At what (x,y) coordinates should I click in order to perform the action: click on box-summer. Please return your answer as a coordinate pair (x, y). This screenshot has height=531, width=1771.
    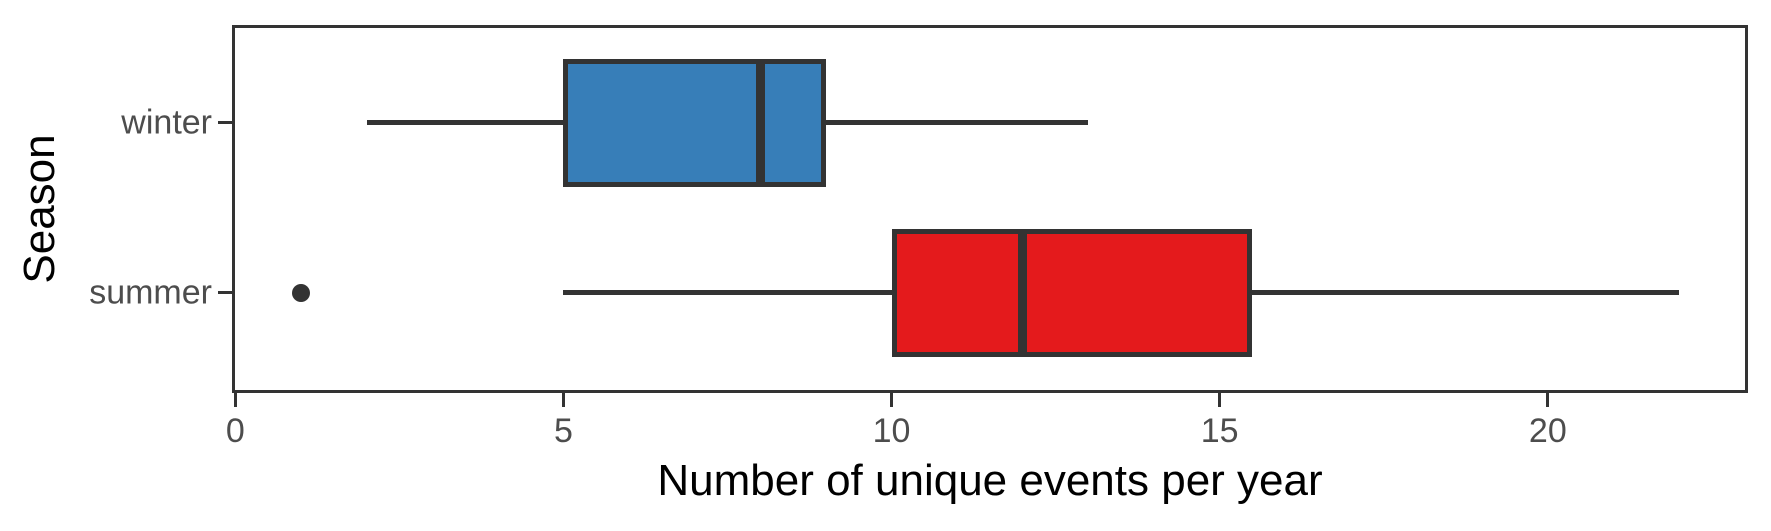
    Looking at the image, I should click on (1072, 292).